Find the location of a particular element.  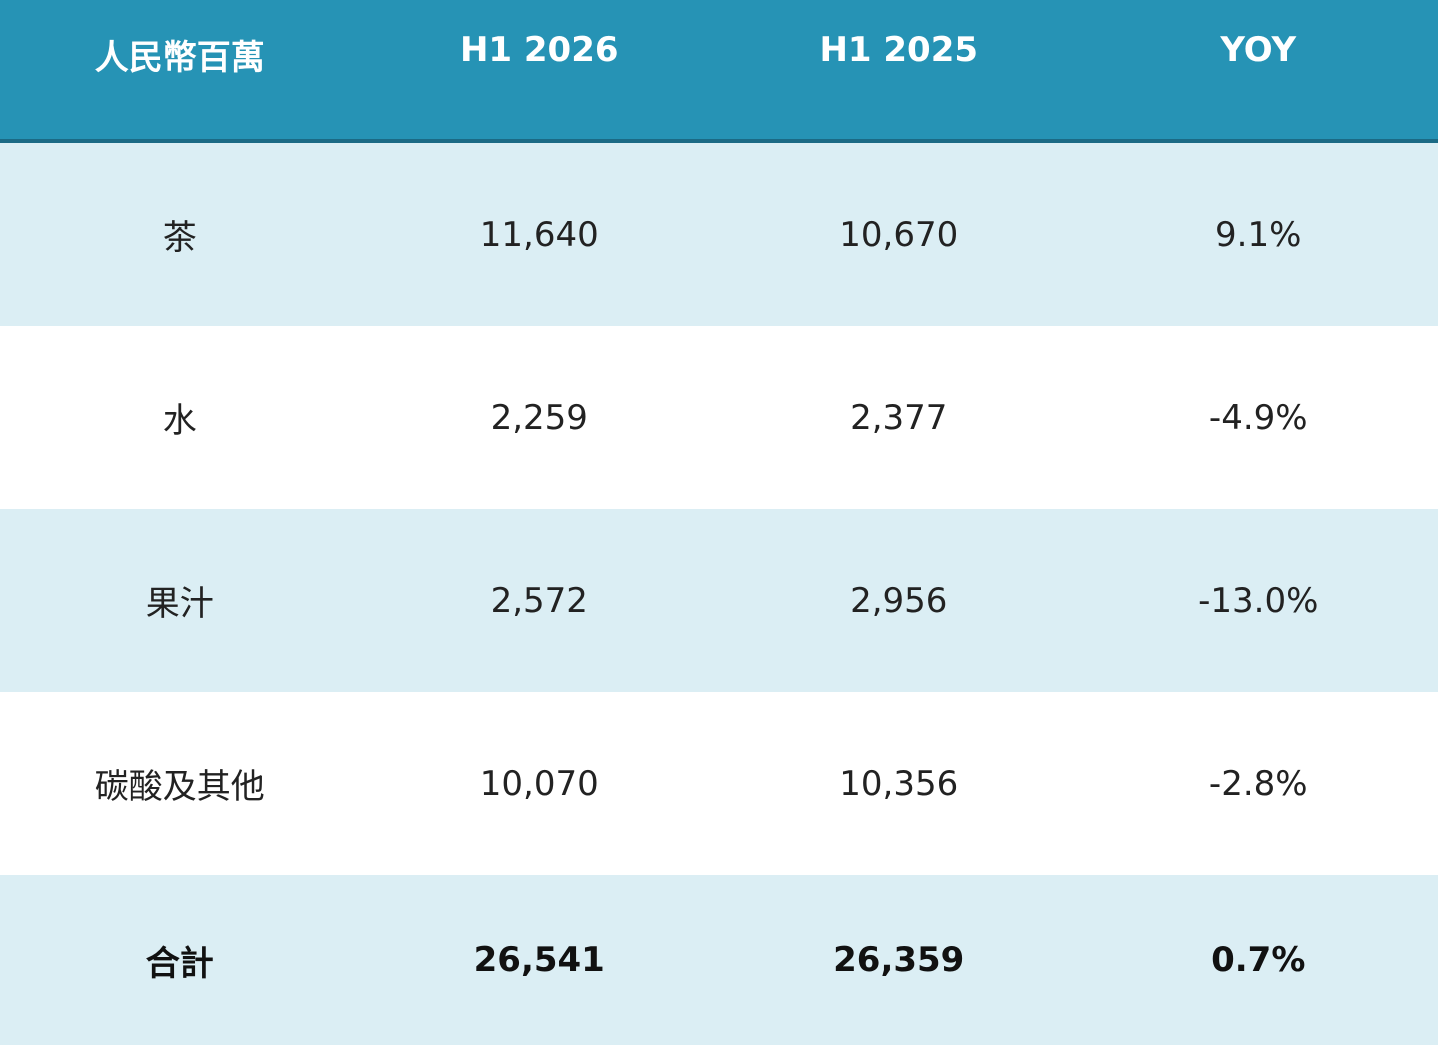

header-cell: H1 2026 is located at coordinates (539, 71).